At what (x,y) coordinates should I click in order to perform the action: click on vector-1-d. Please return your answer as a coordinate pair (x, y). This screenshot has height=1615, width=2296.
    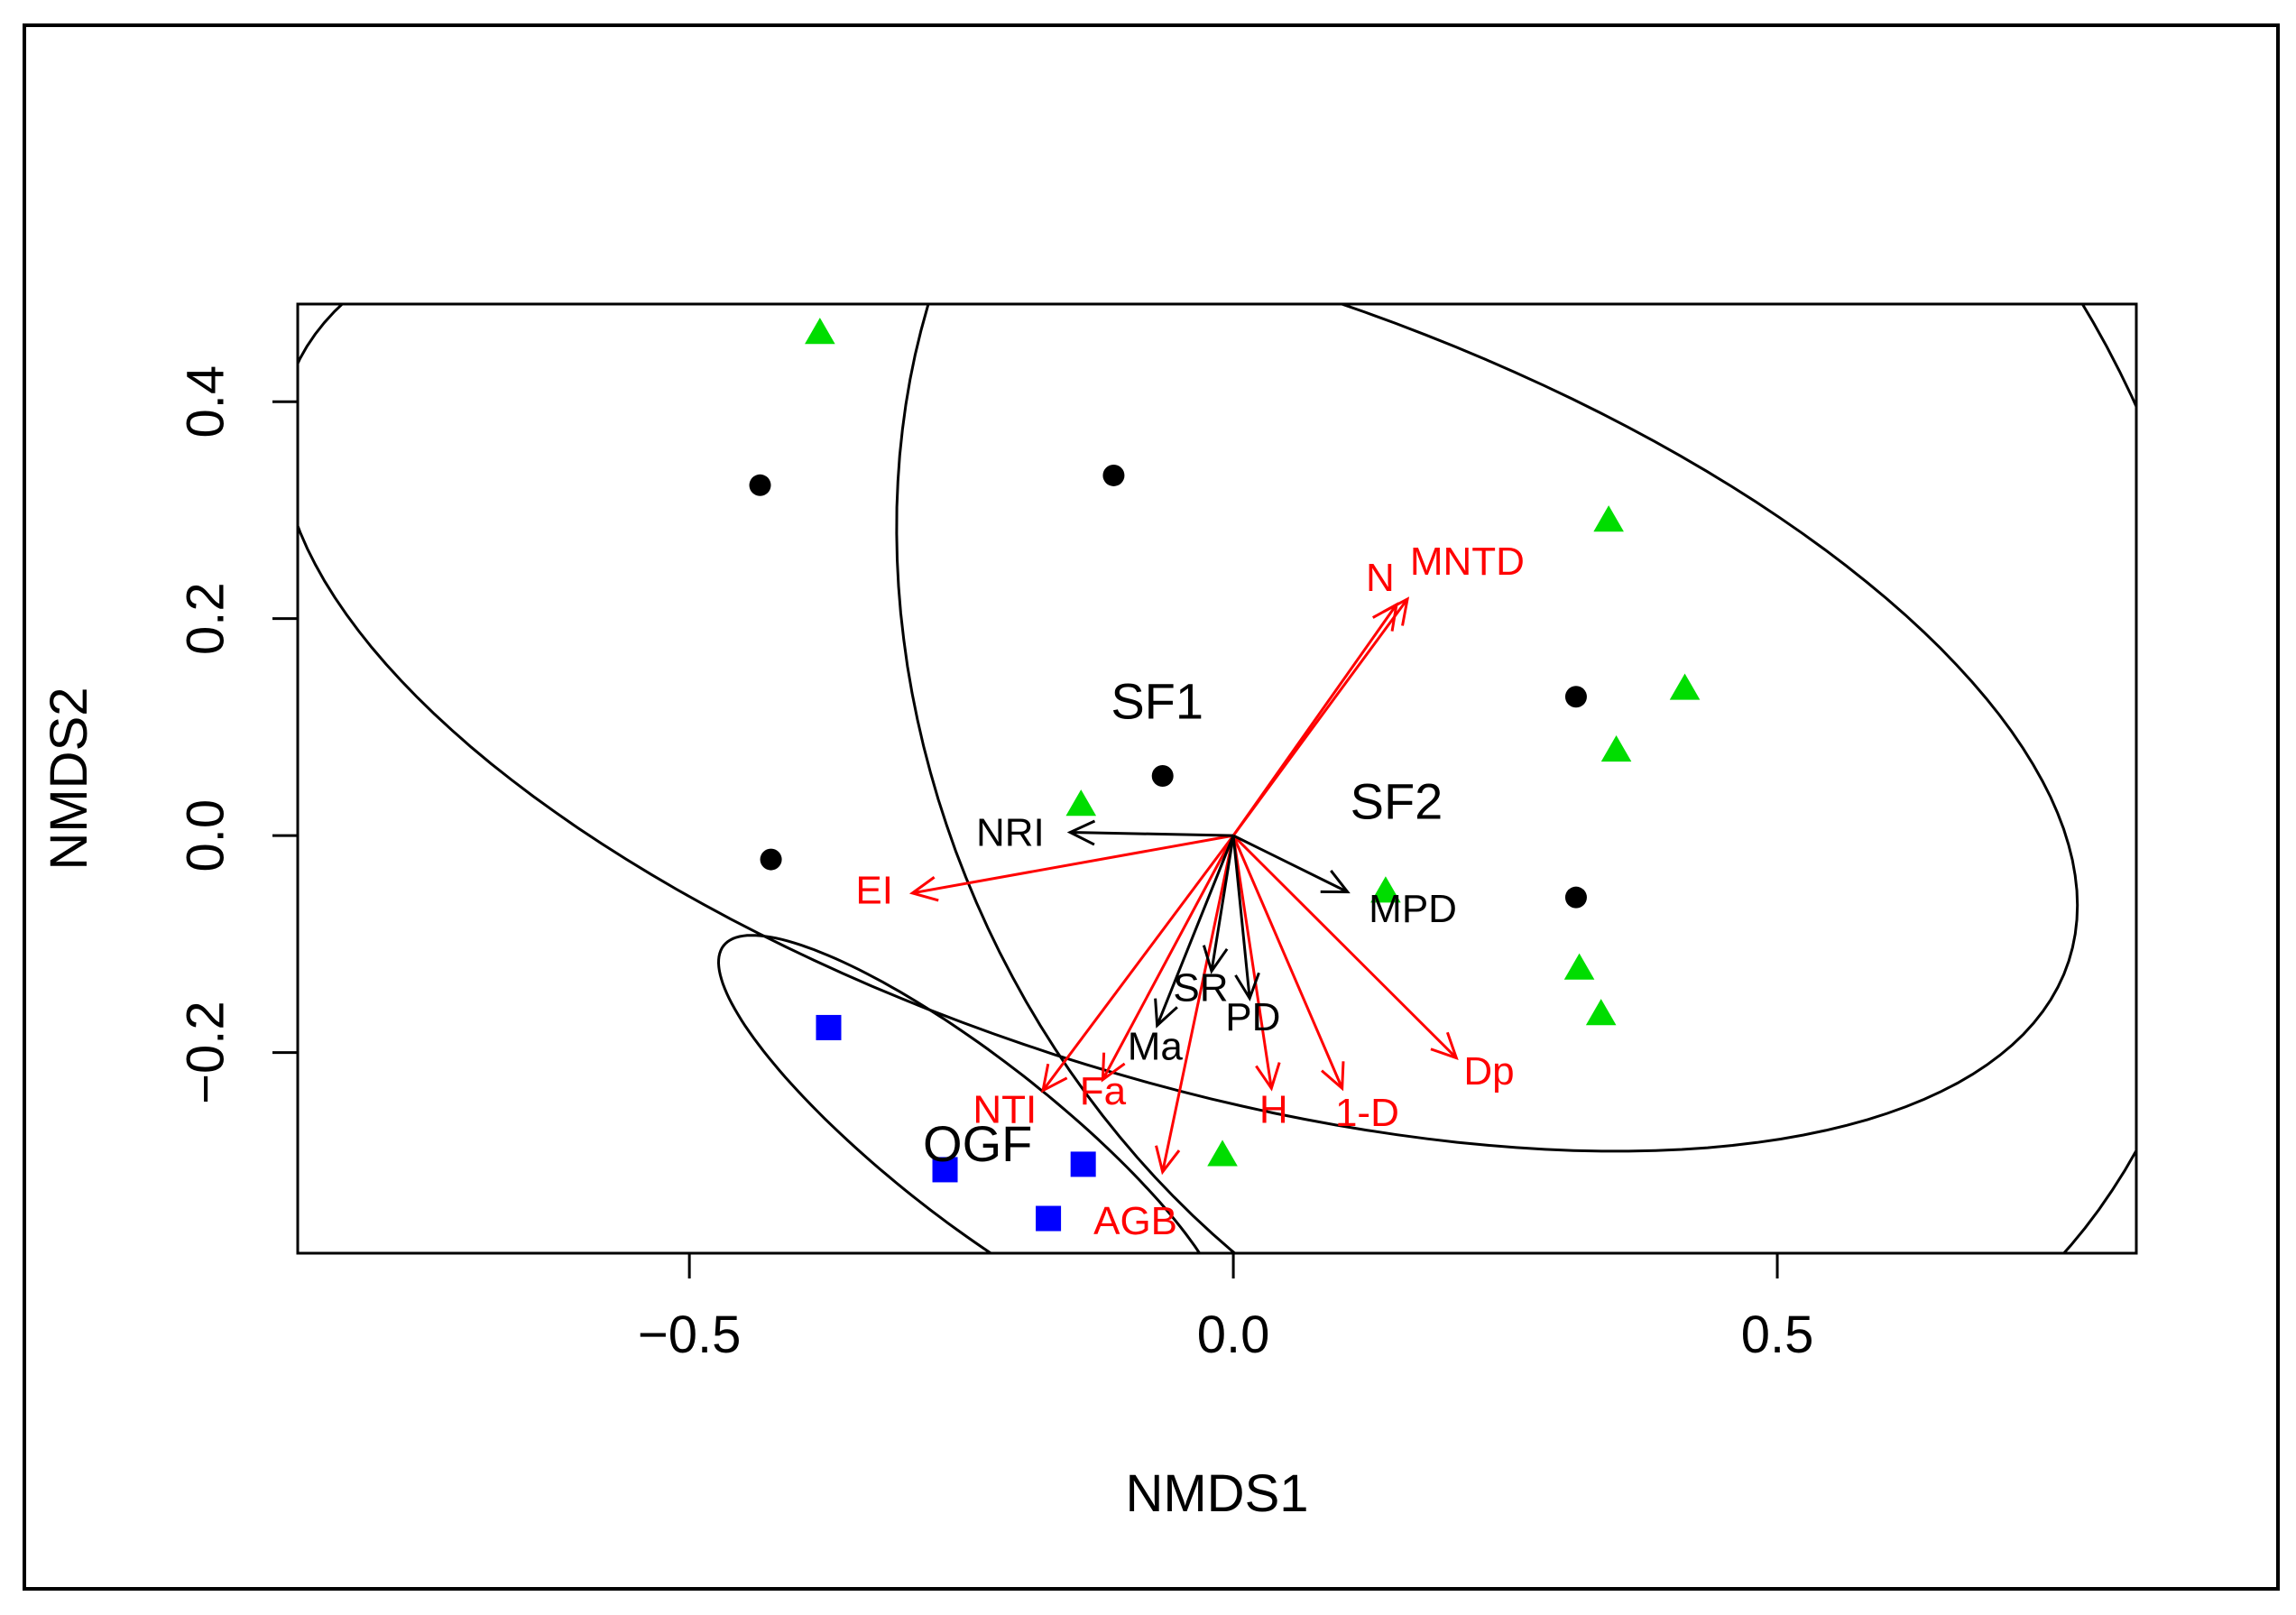
    Looking at the image, I should click on (1288, 963).